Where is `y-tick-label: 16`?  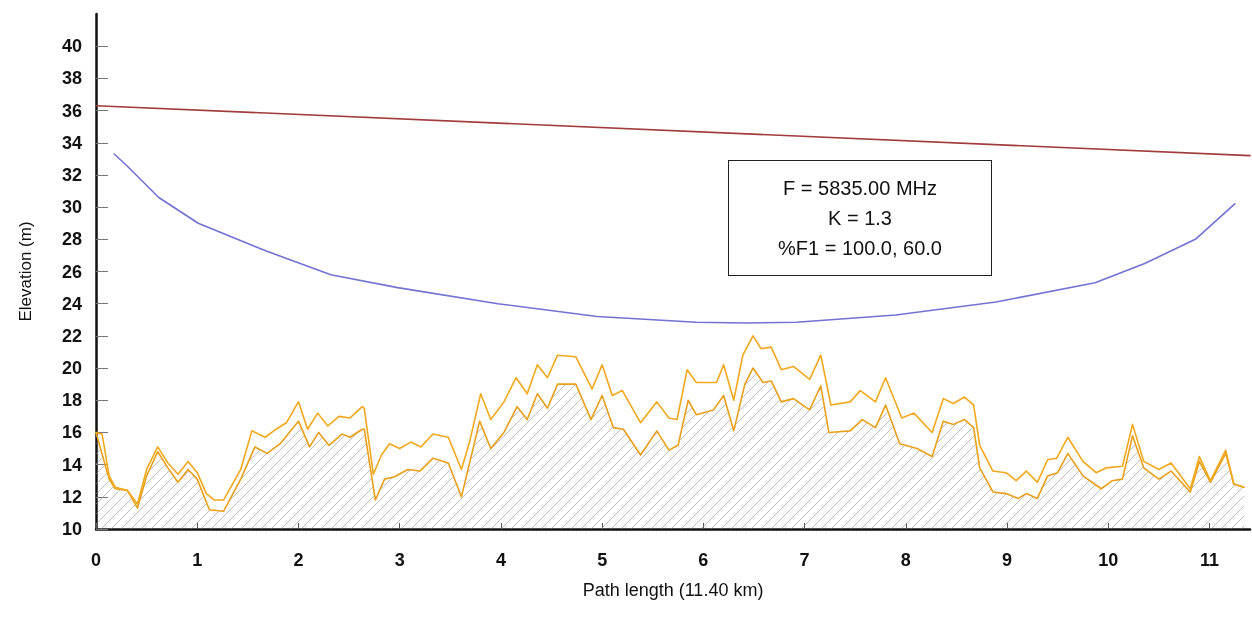
y-tick-label: 16 is located at coordinates (71, 432).